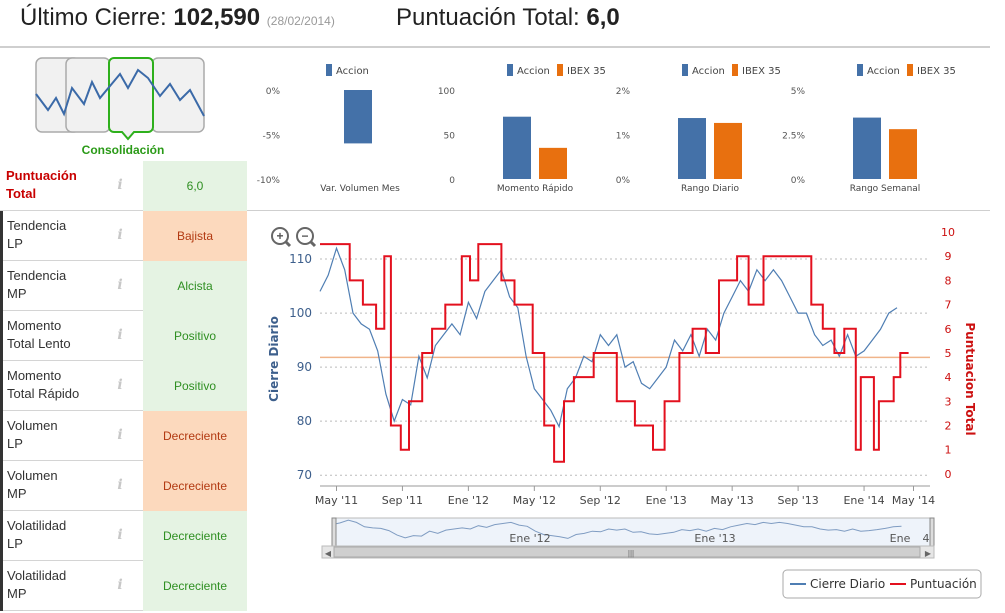  I want to click on indicator-value: Positivo, so click(195, 386).